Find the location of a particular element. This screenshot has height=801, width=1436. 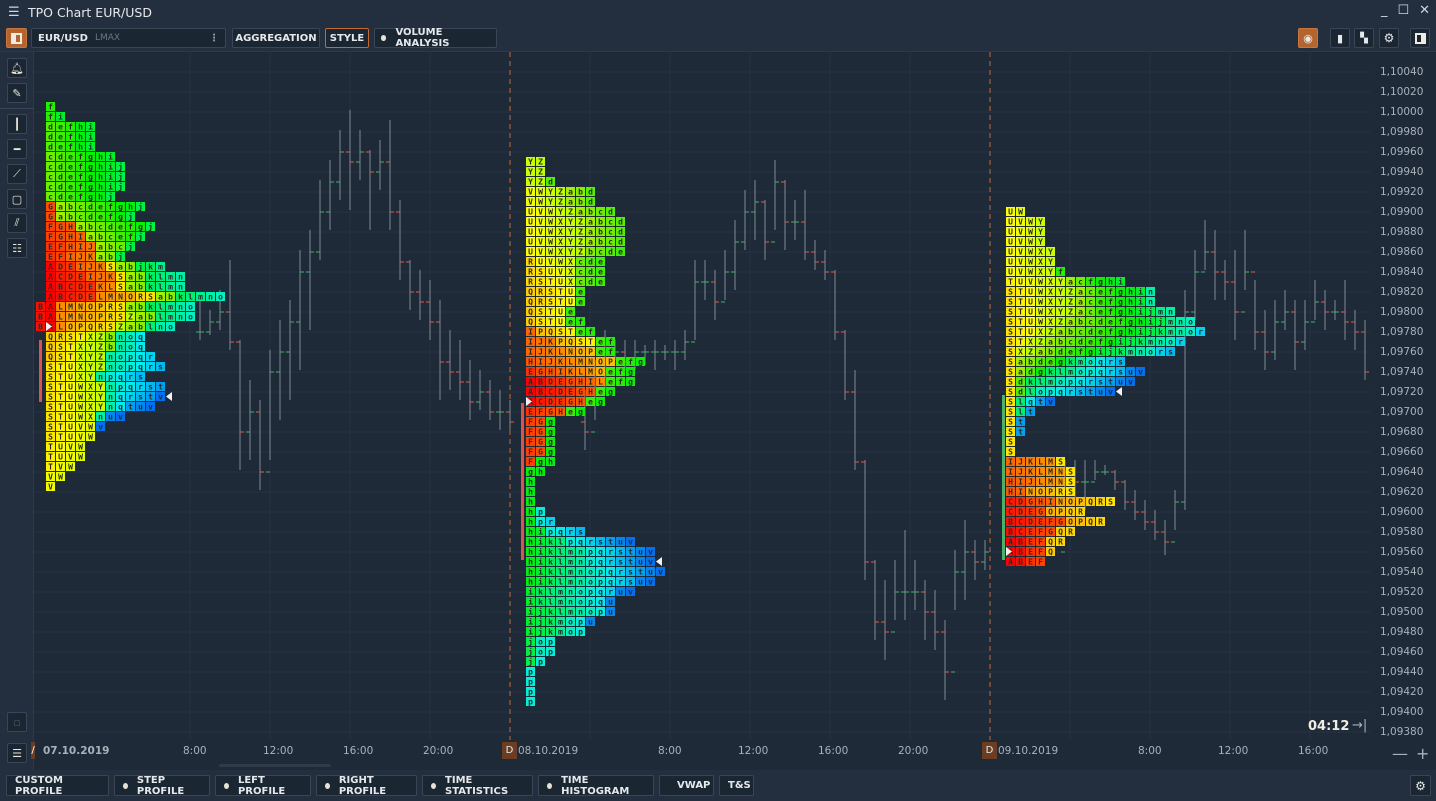

tpo-row: VWYZabd is located at coordinates (560, 192).